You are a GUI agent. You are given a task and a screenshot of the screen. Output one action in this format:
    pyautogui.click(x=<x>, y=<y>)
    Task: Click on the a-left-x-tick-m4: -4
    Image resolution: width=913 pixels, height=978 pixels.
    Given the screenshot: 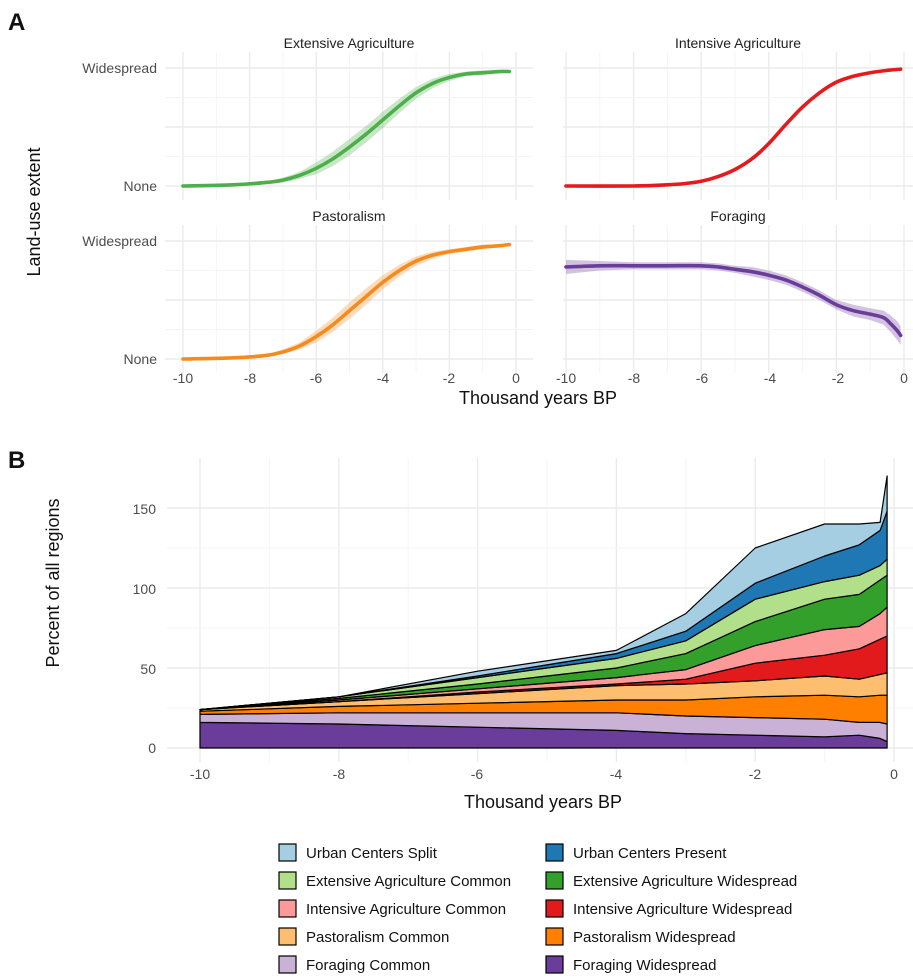 What is the action you would take?
    pyautogui.click(x=383, y=378)
    